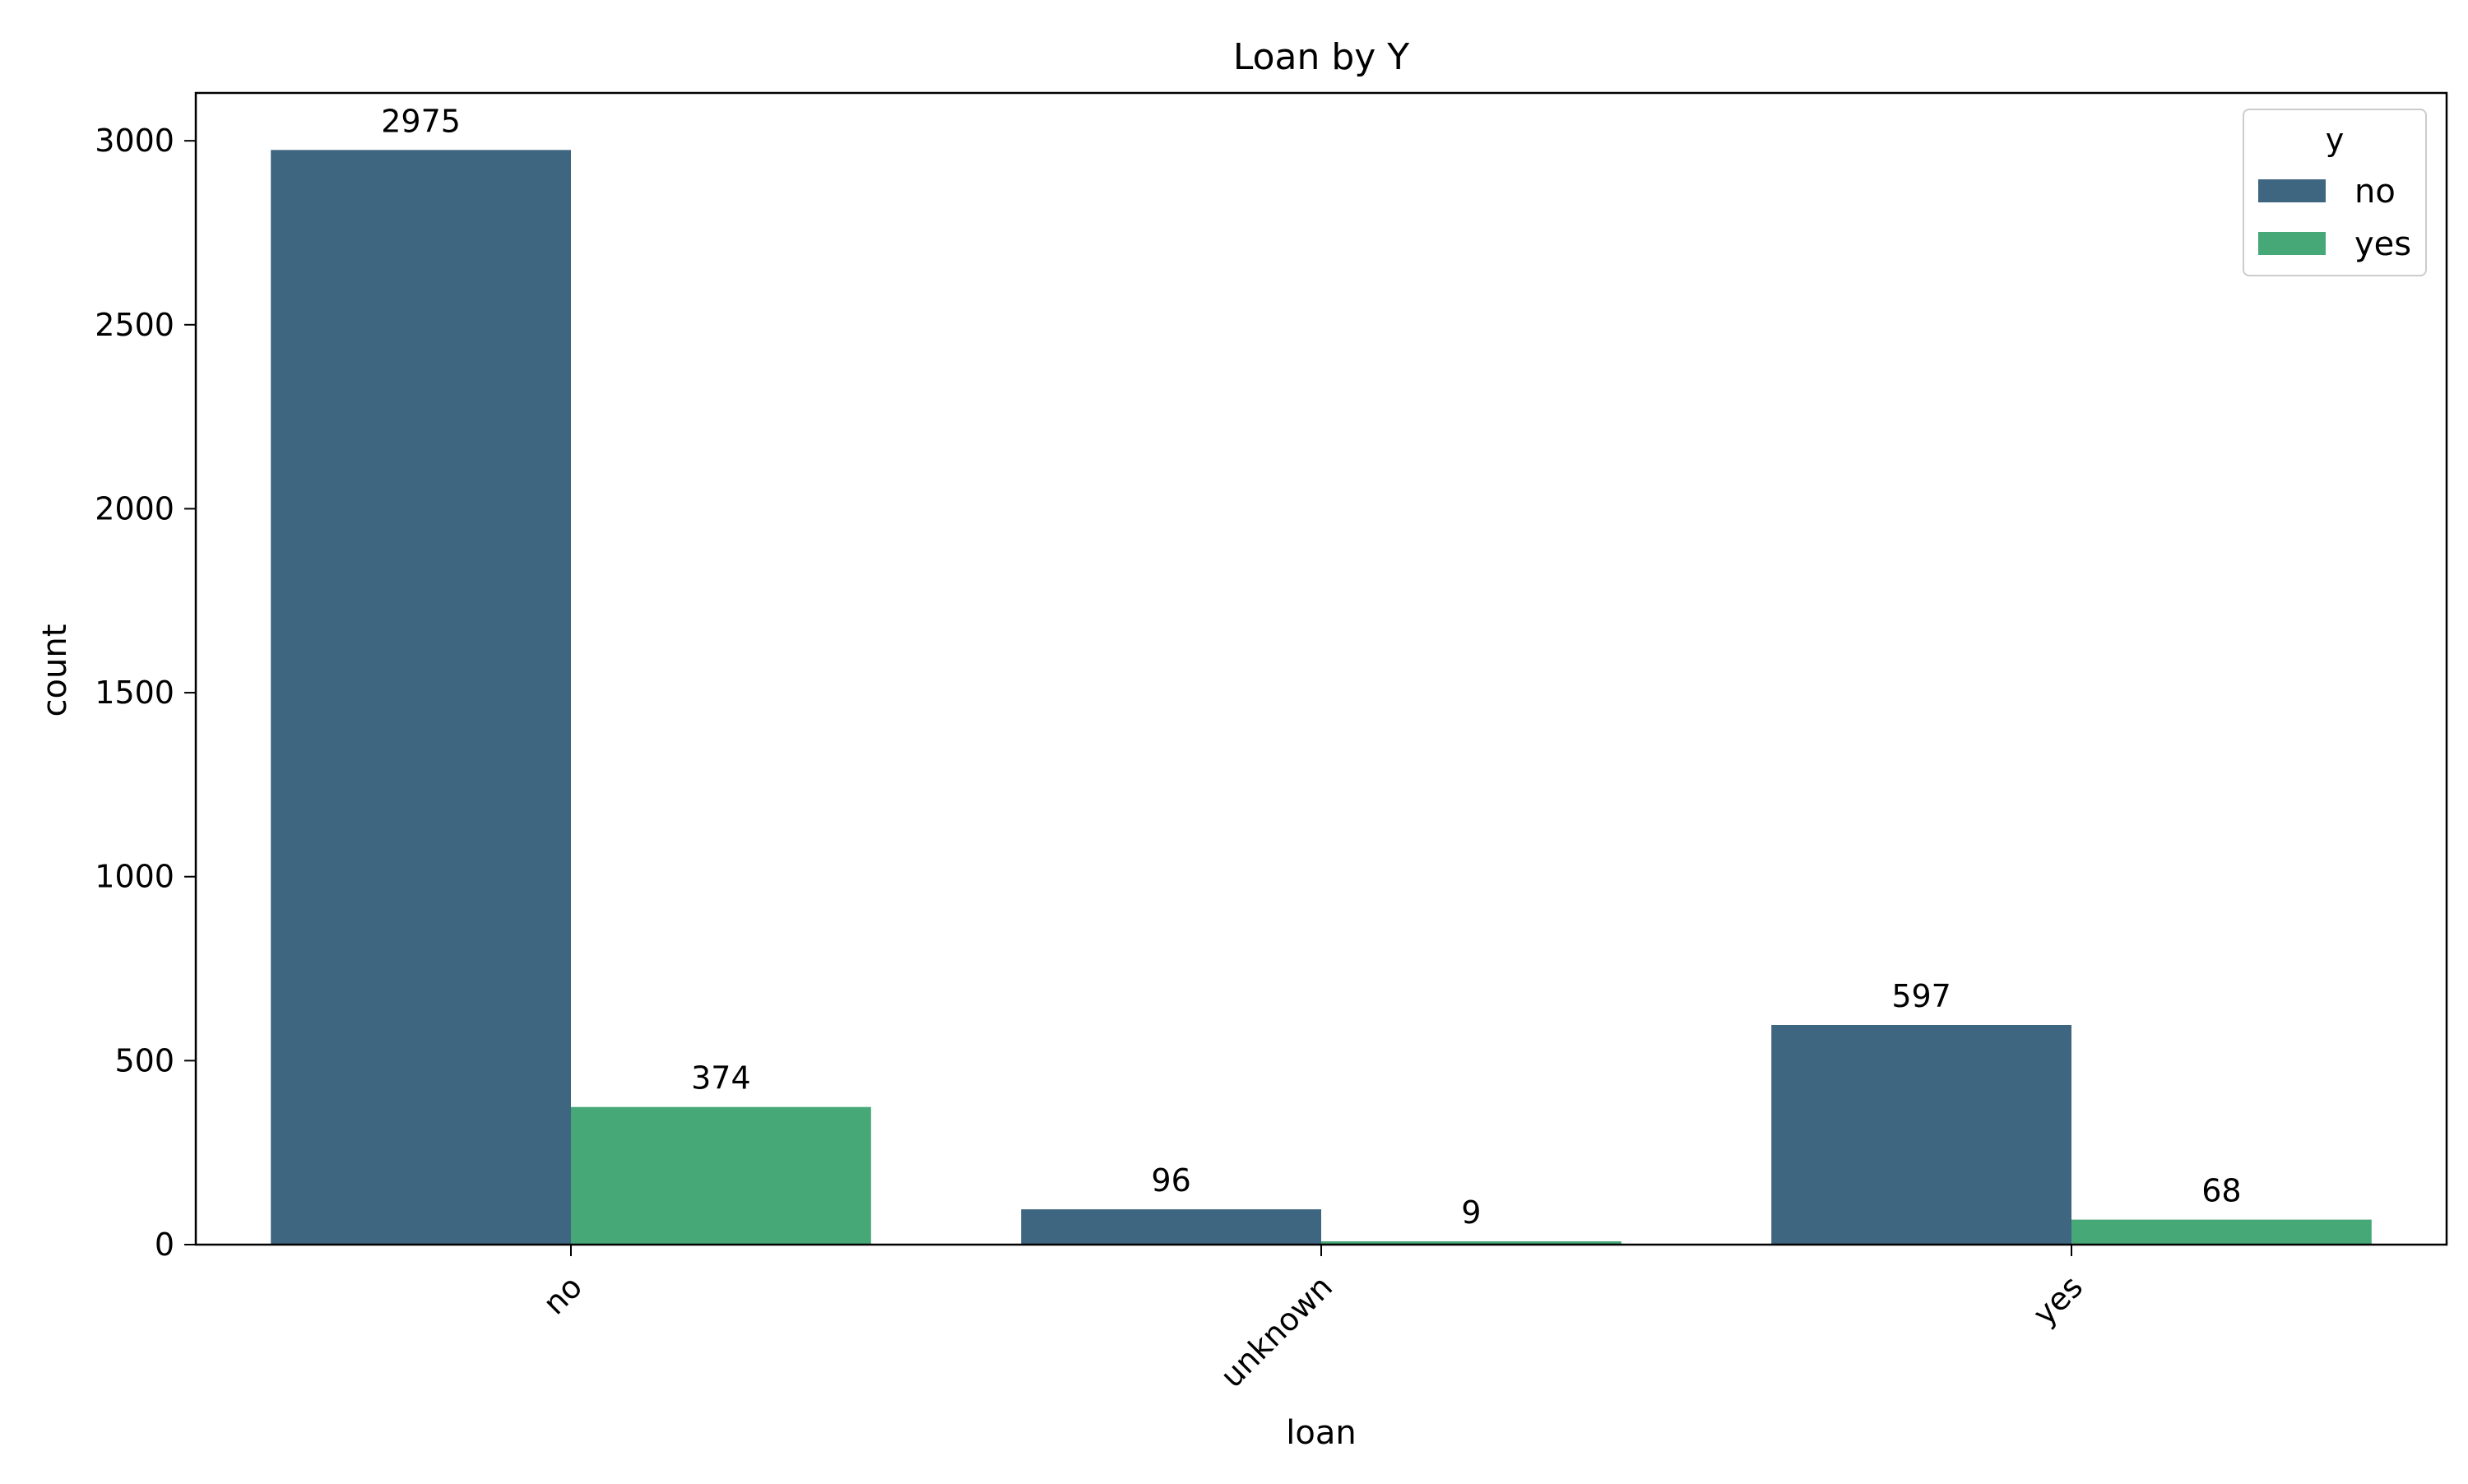 The height and width of the screenshot is (1484, 2468). Describe the element at coordinates (1171, 1227) in the screenshot. I see `bar-unknown-no` at that location.